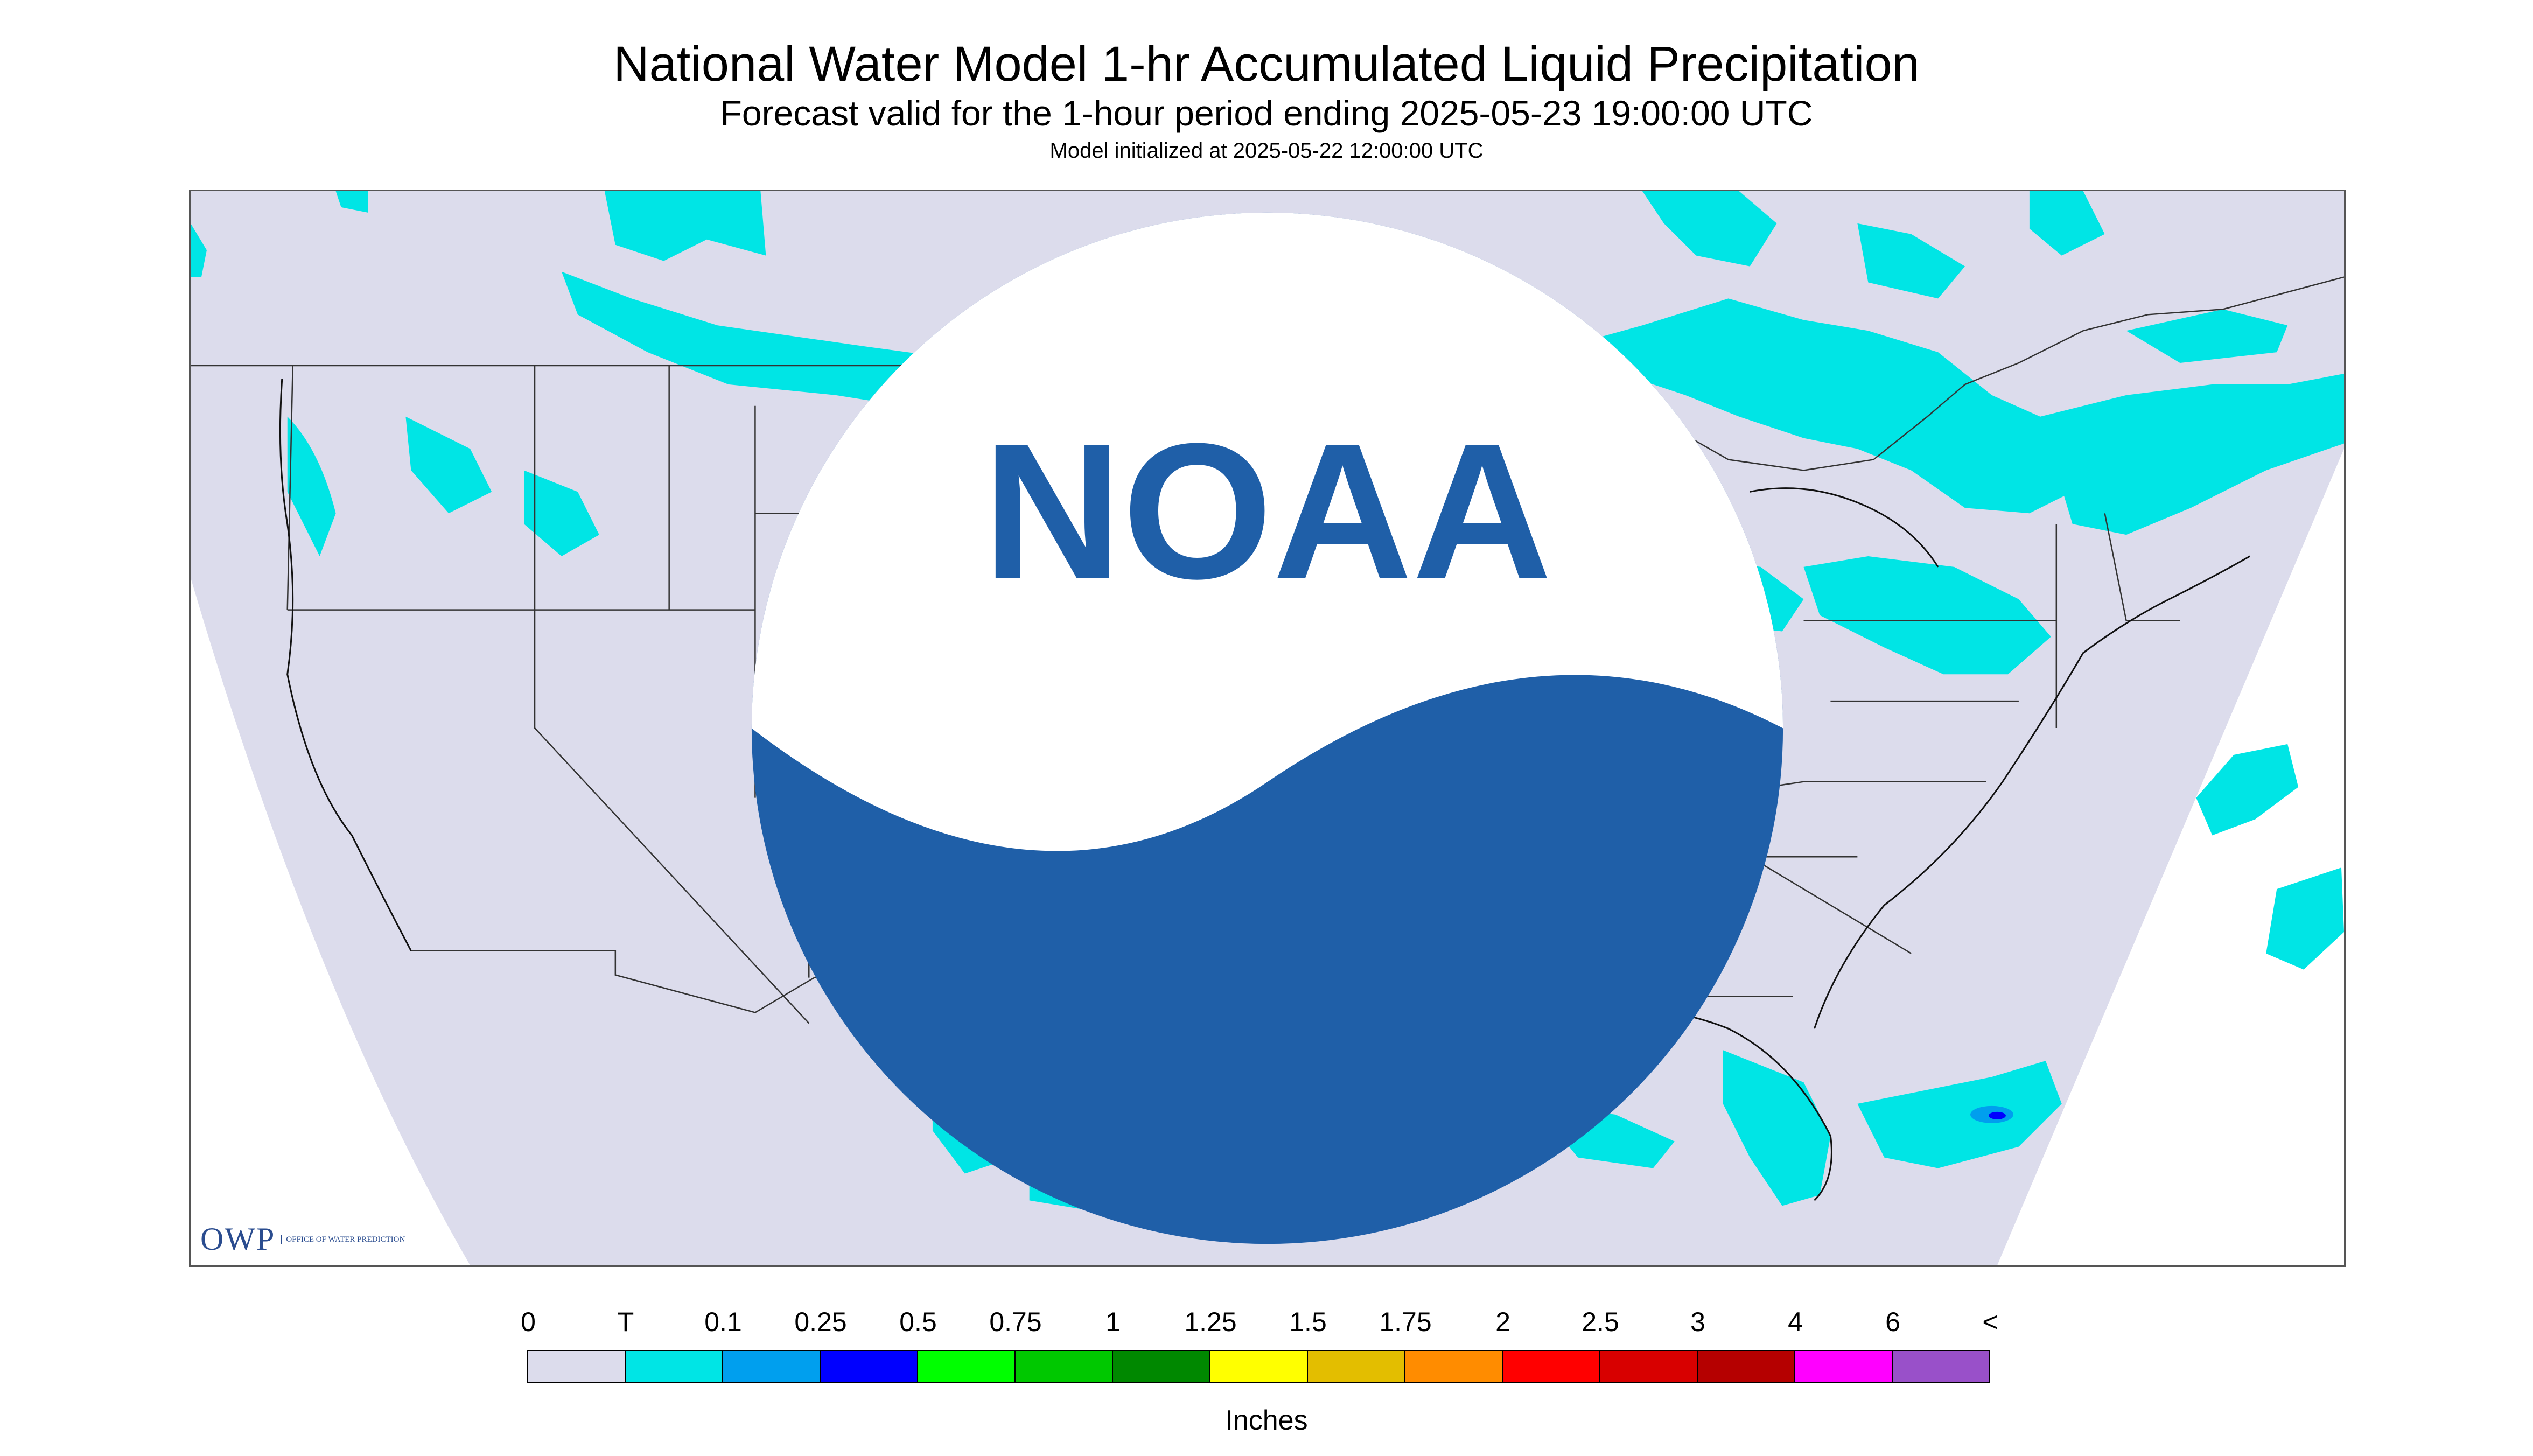  I want to click on legend-label: 0.5, so click(918, 1322).